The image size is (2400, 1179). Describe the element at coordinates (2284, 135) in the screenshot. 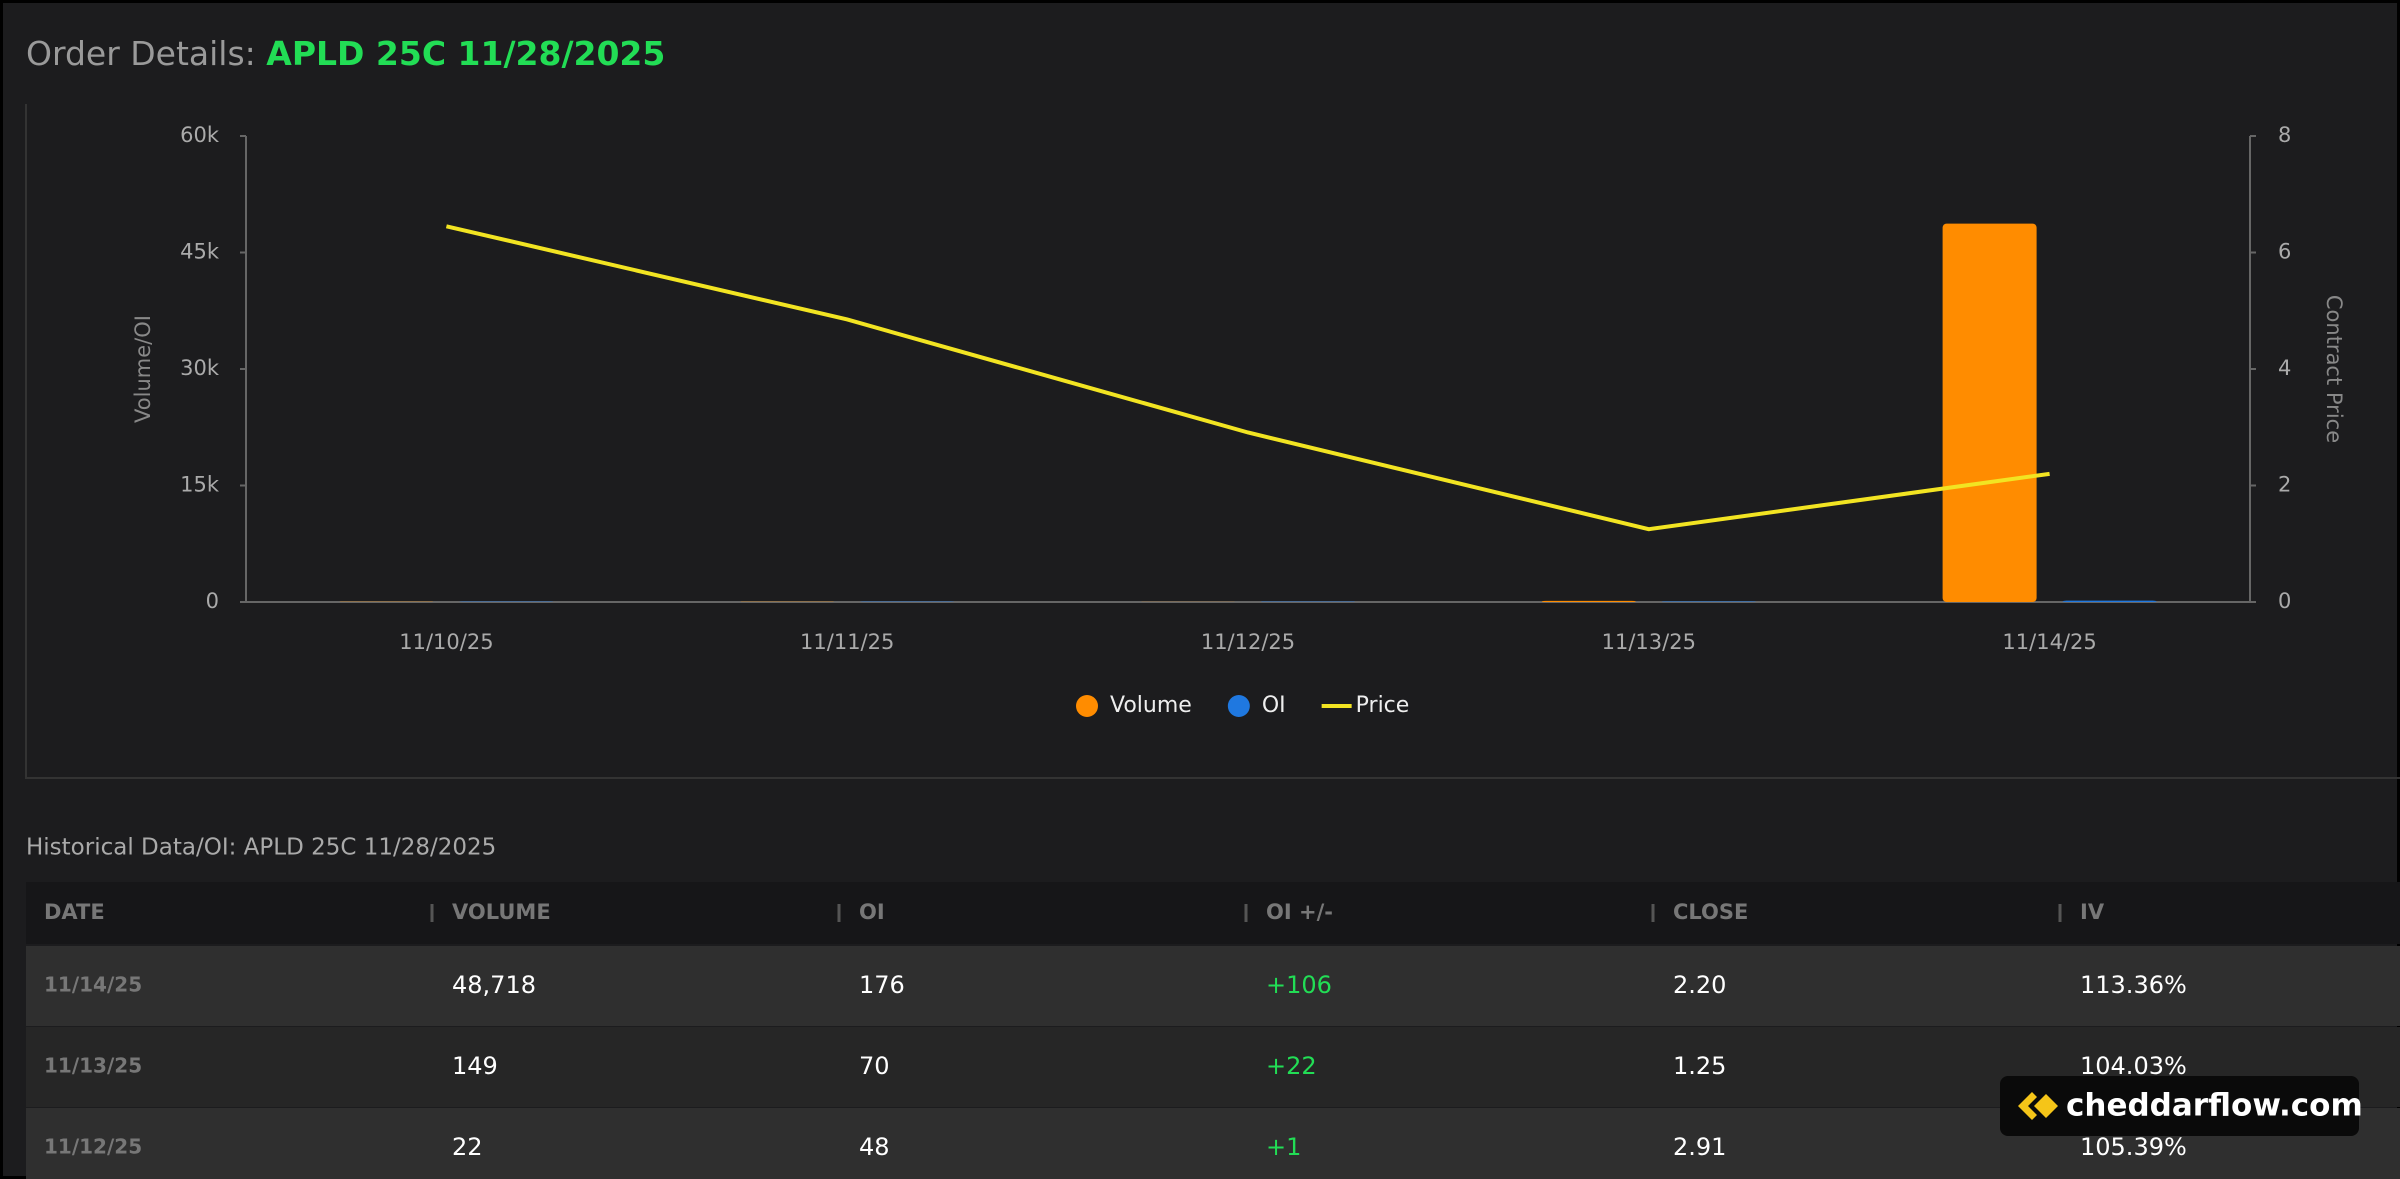

I see `y2-tick-label: 8` at that location.